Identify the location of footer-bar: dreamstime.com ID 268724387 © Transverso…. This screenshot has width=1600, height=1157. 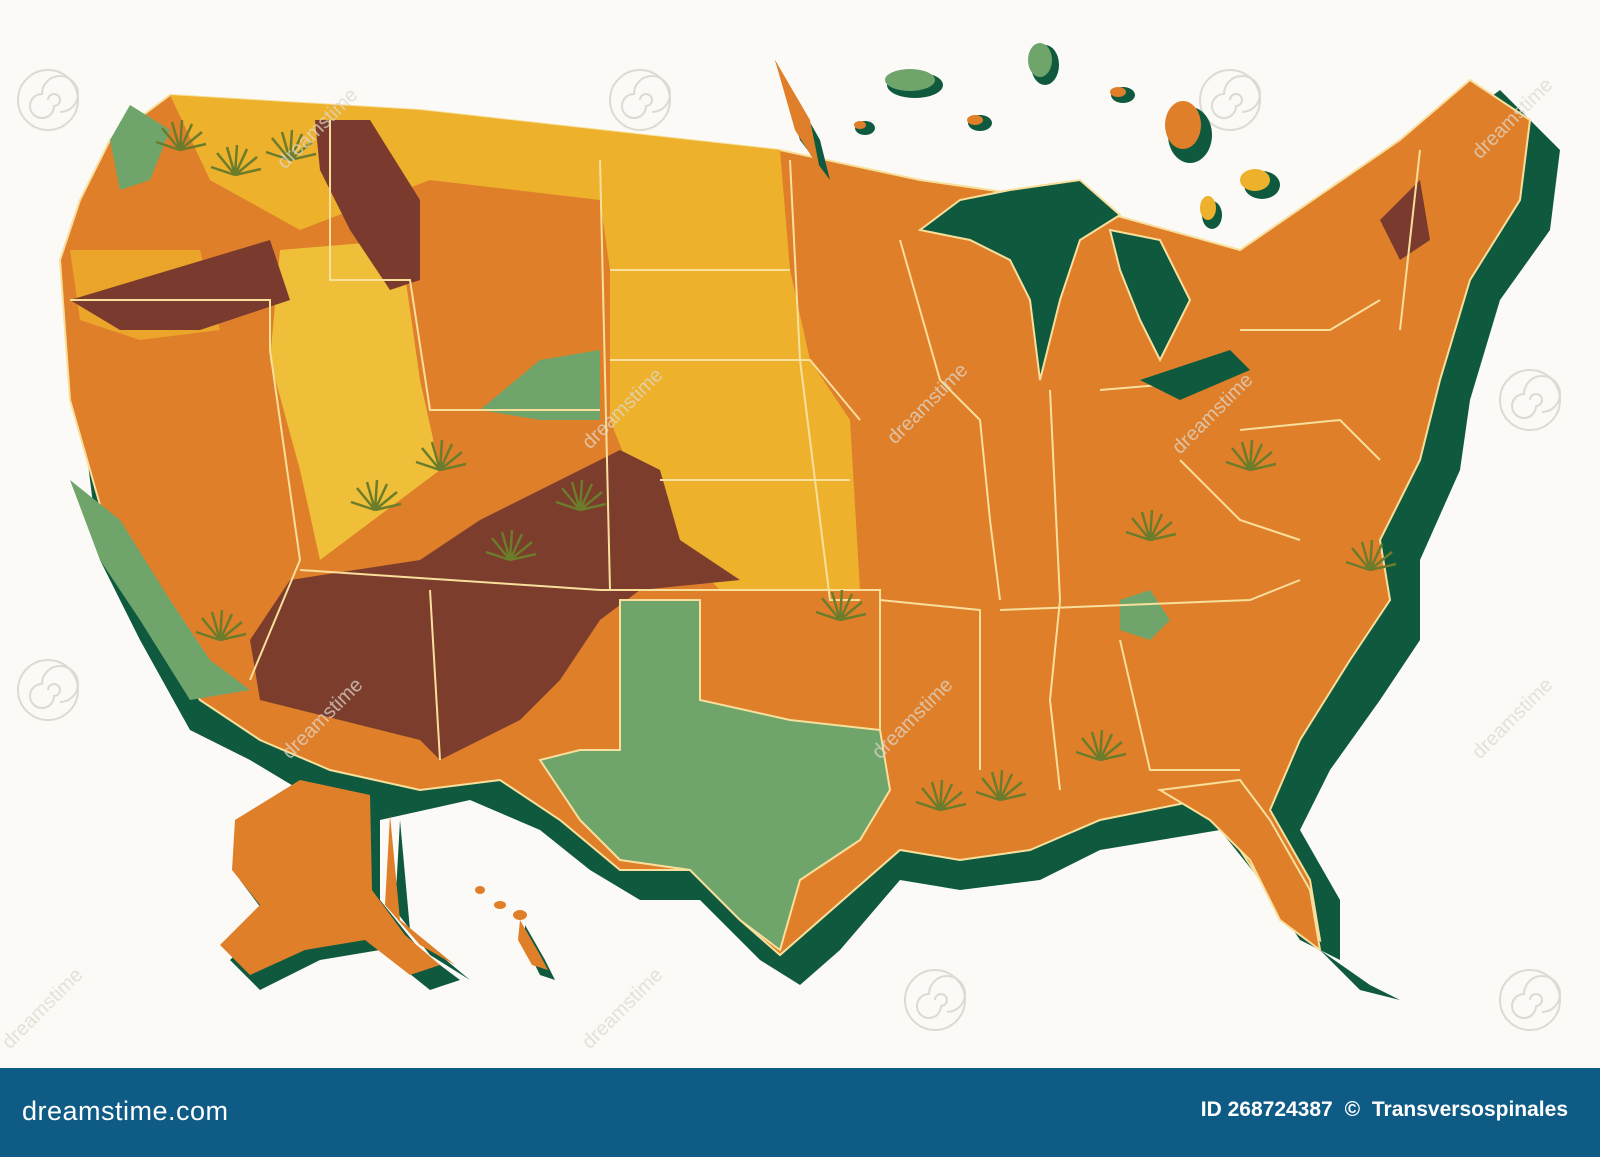
(800, 1112).